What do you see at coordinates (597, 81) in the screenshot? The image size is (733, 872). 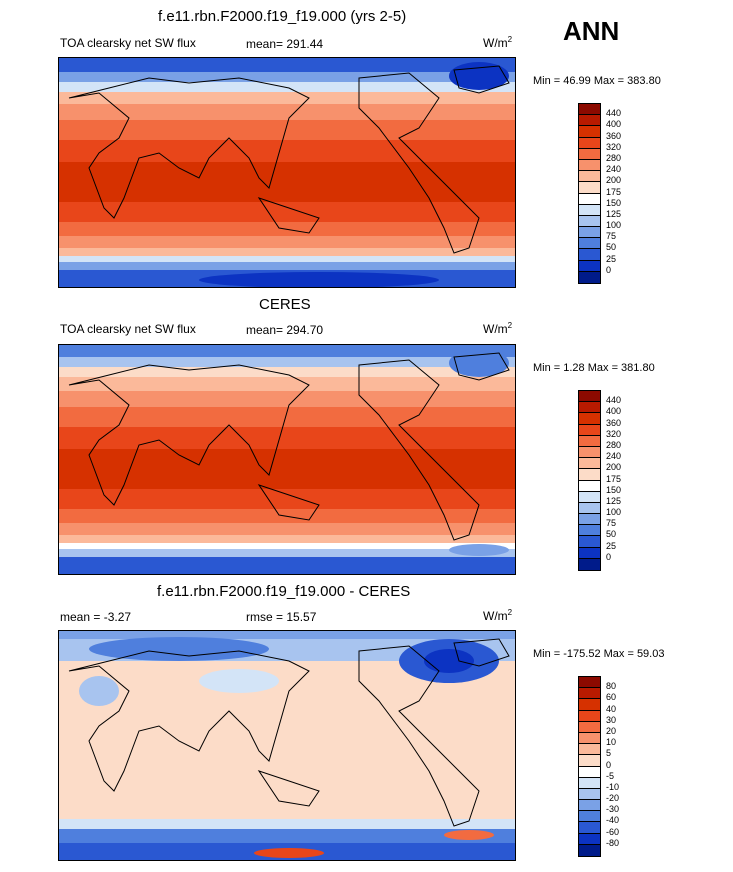 I see `panel1-minmax: Min = 46.99 Max = 383.80` at bounding box center [597, 81].